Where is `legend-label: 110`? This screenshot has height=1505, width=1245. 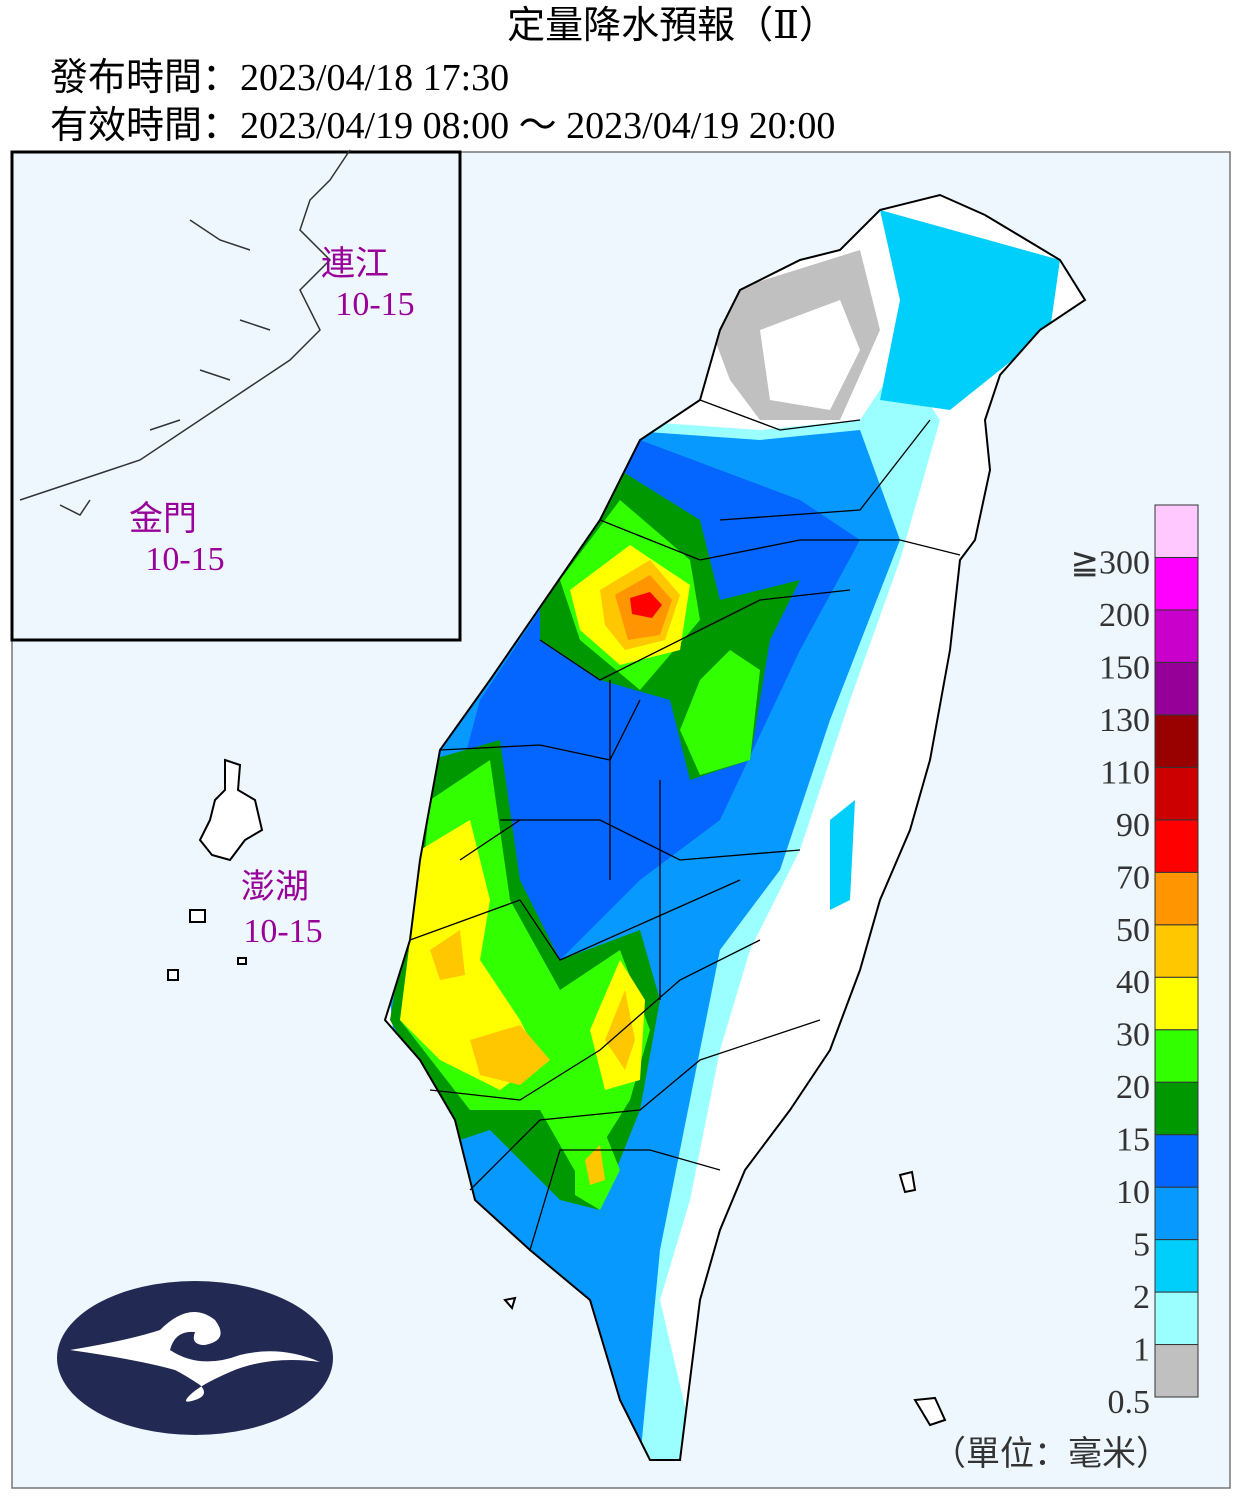
legend-label: 110 is located at coordinates (1125, 772).